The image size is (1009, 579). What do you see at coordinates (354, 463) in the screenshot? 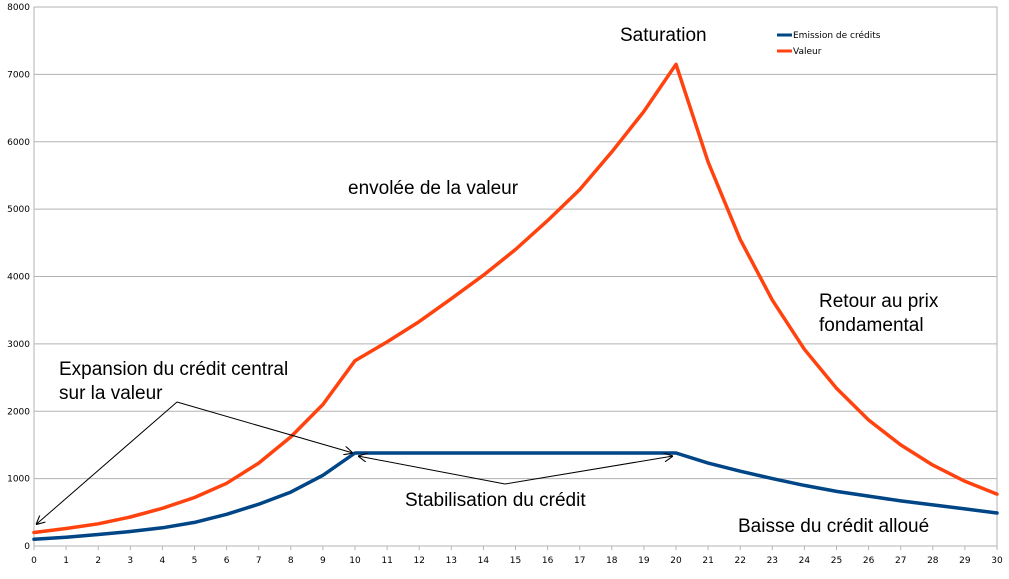
I see `annotation-arrows` at bounding box center [354, 463].